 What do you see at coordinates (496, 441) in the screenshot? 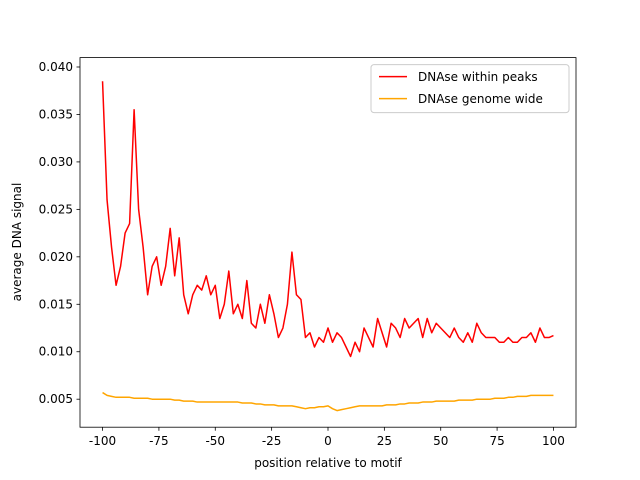
I see `x-tick-label: 75` at bounding box center [496, 441].